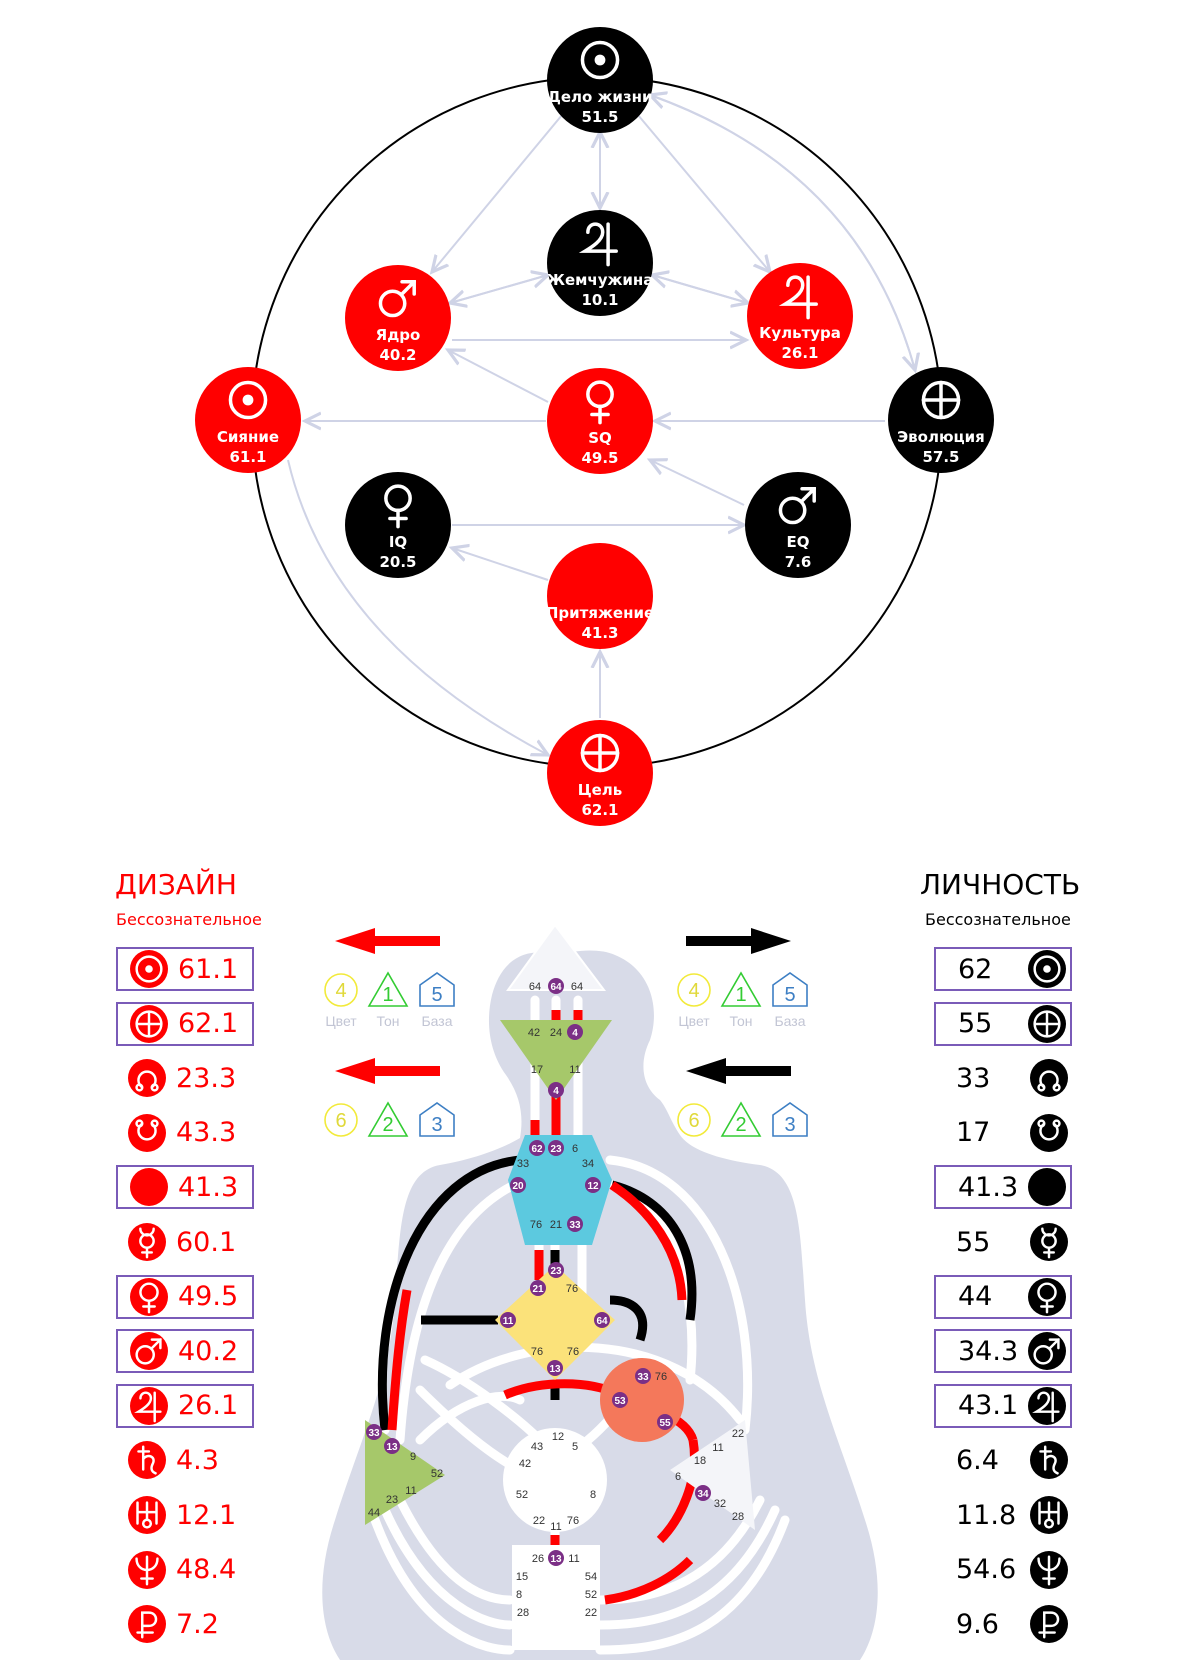 The height and width of the screenshot is (1680, 1200). What do you see at coordinates (1003, 1460) in the screenshot?
I see `personality-planet-row: 6.4` at bounding box center [1003, 1460].